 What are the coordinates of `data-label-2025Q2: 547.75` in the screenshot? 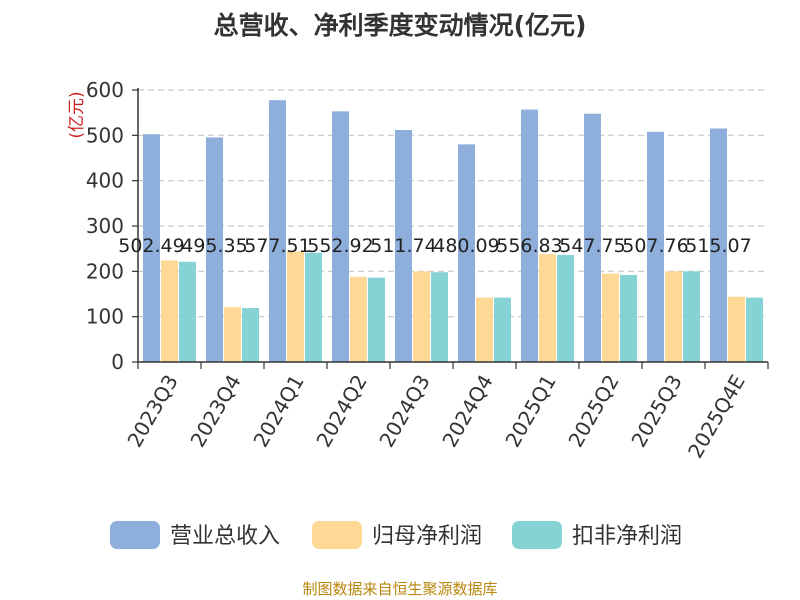 It's located at (592, 246).